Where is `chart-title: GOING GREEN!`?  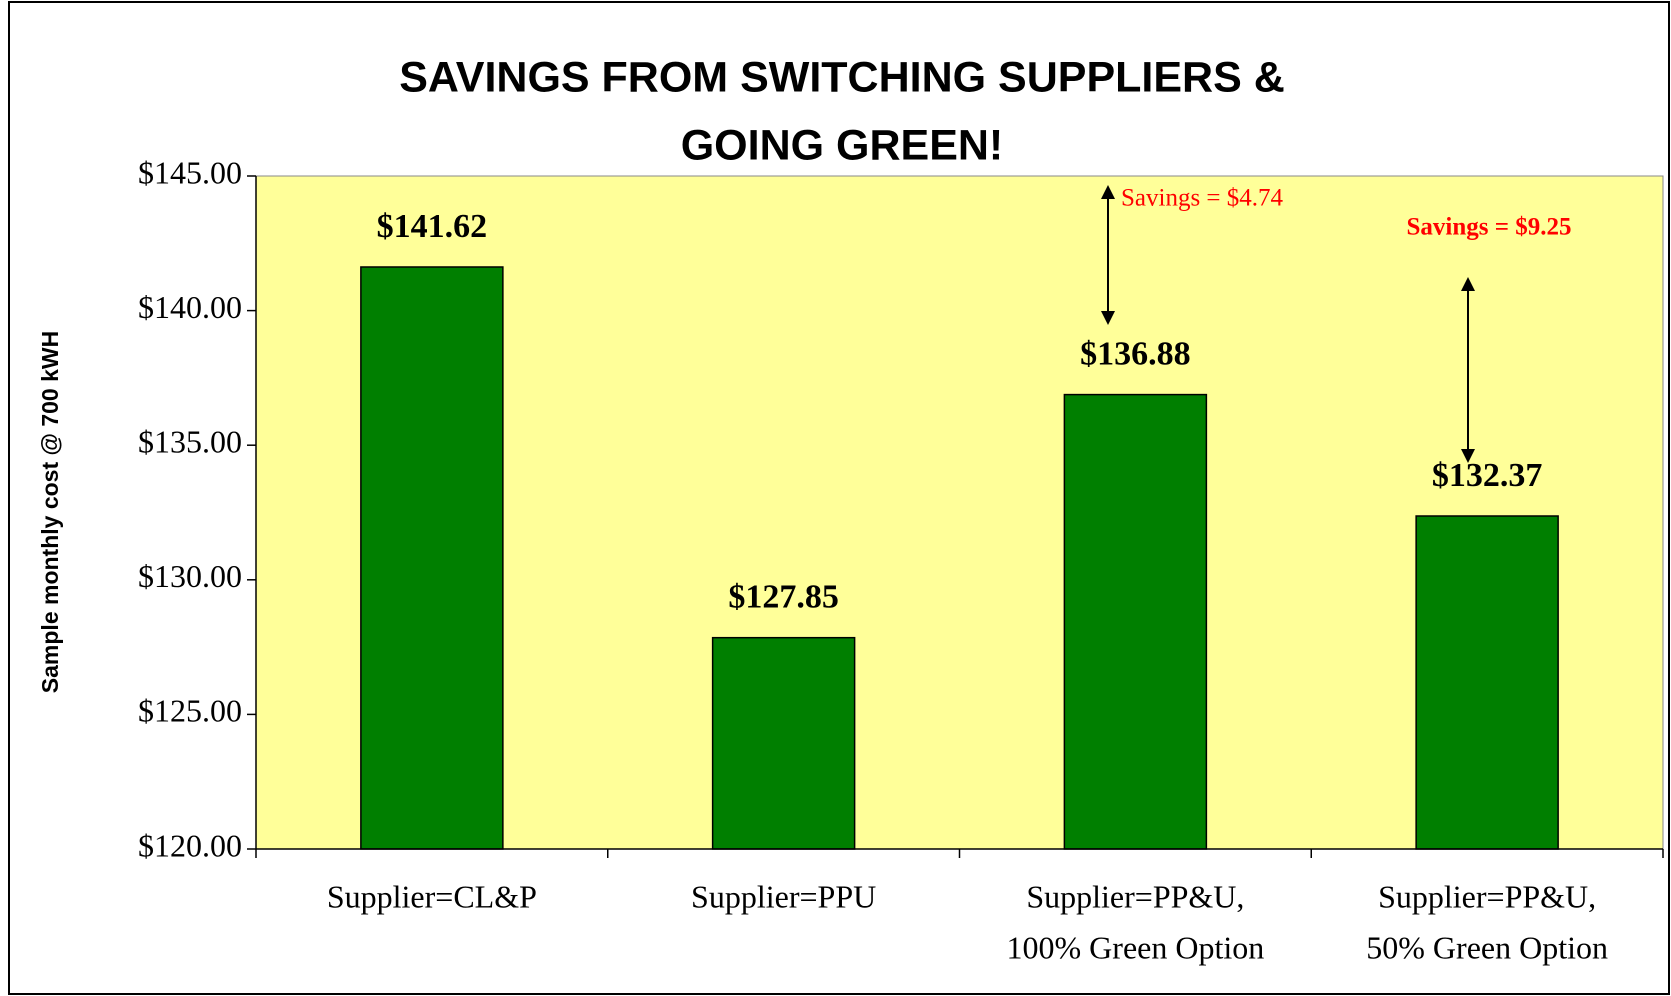 chart-title: GOING GREEN! is located at coordinates (842, 145).